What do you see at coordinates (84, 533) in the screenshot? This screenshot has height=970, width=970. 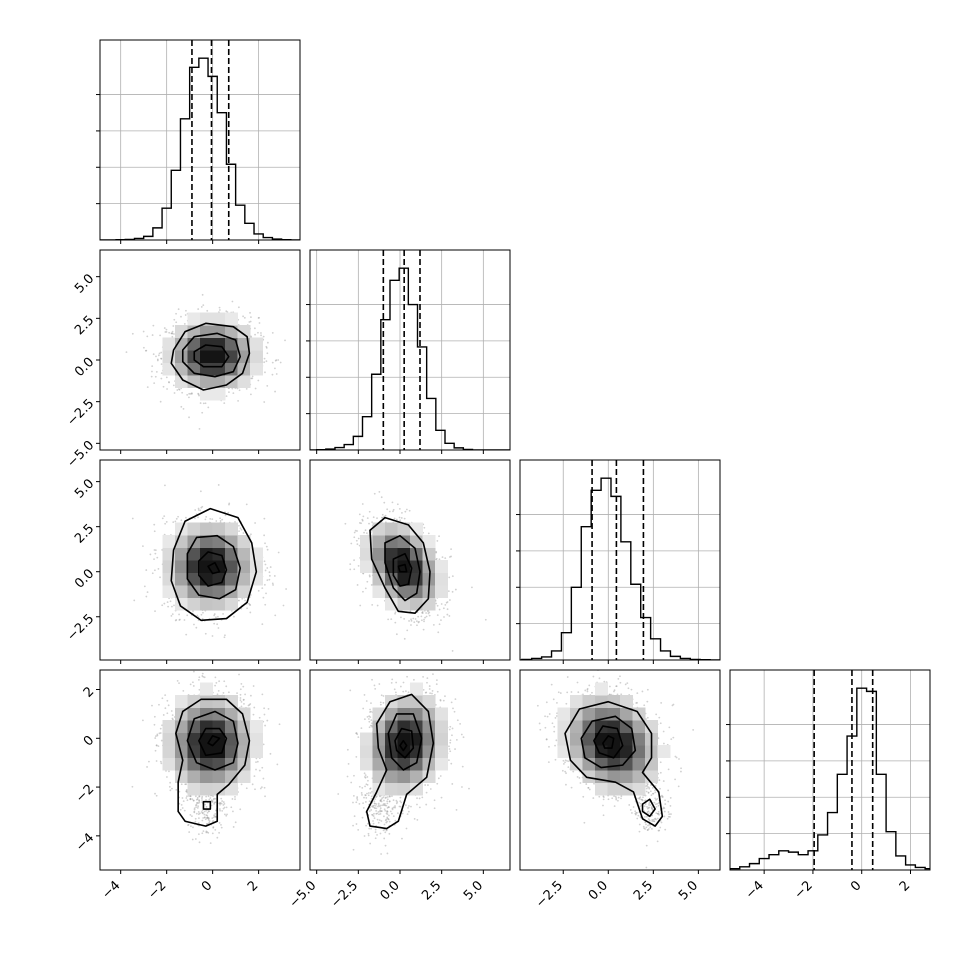 I see `ytick-label-2-2: 2.5` at bounding box center [84, 533].